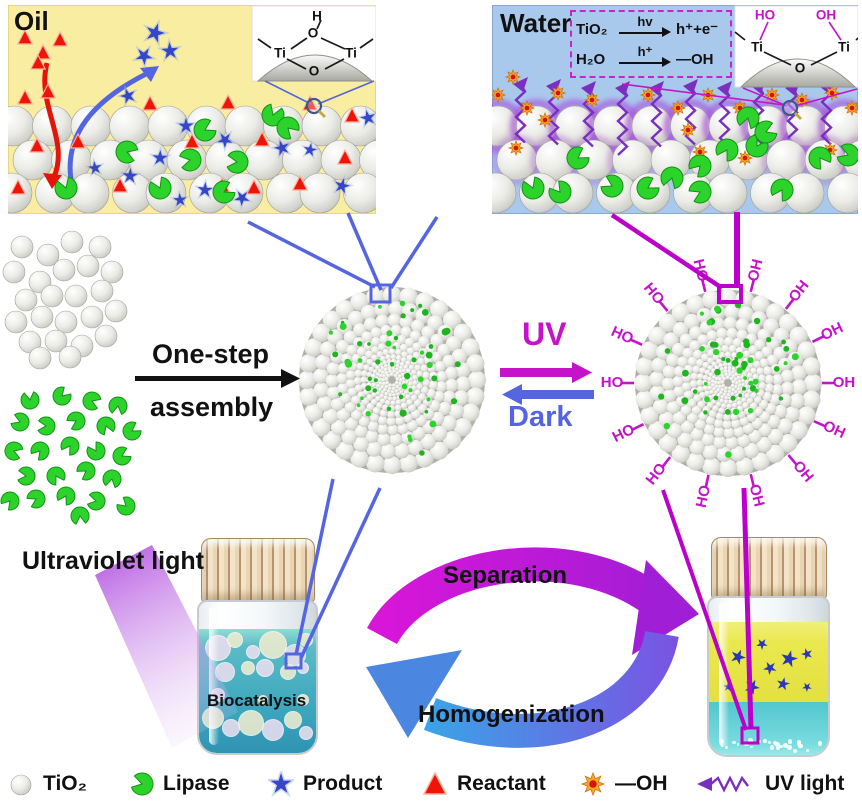 Image resolution: width=862 pixels, height=805 pixels. What do you see at coordinates (364, 251) in the screenshot?
I see `zoom-connector-line` at bounding box center [364, 251].